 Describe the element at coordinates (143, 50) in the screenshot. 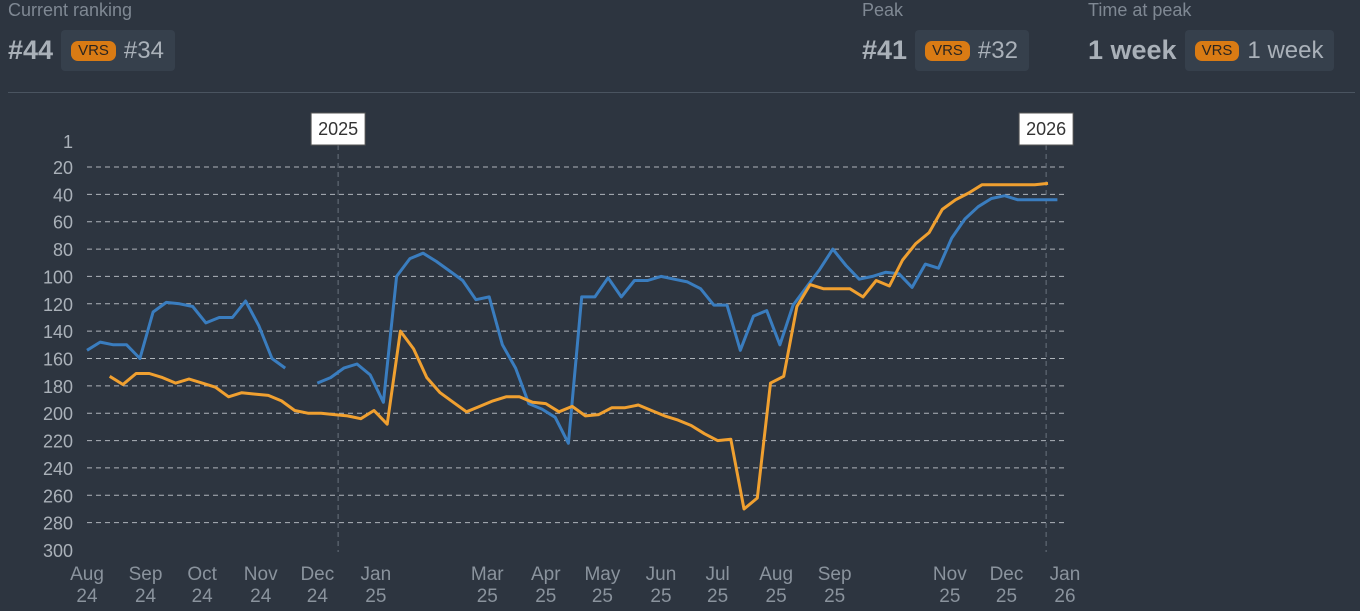

I see `current-vrs-value: #34` at that location.